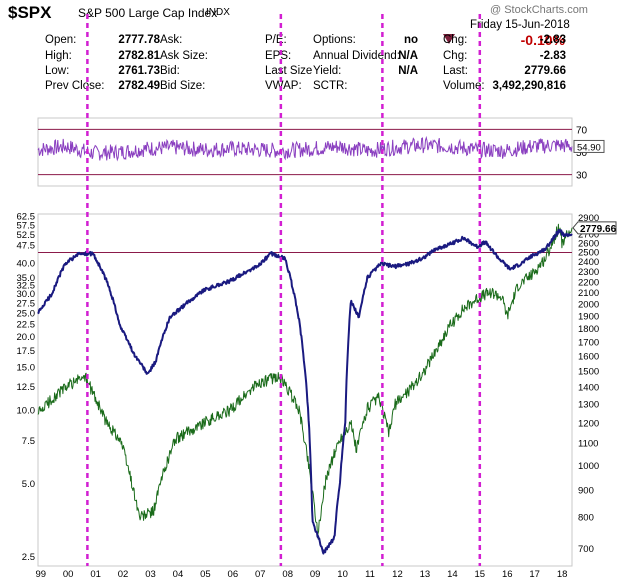 Image resolution: width=620 pixels, height=580 pixels. What do you see at coordinates (26, 235) in the screenshot?
I see `left-axis-tick-label: 52.5` at bounding box center [26, 235].